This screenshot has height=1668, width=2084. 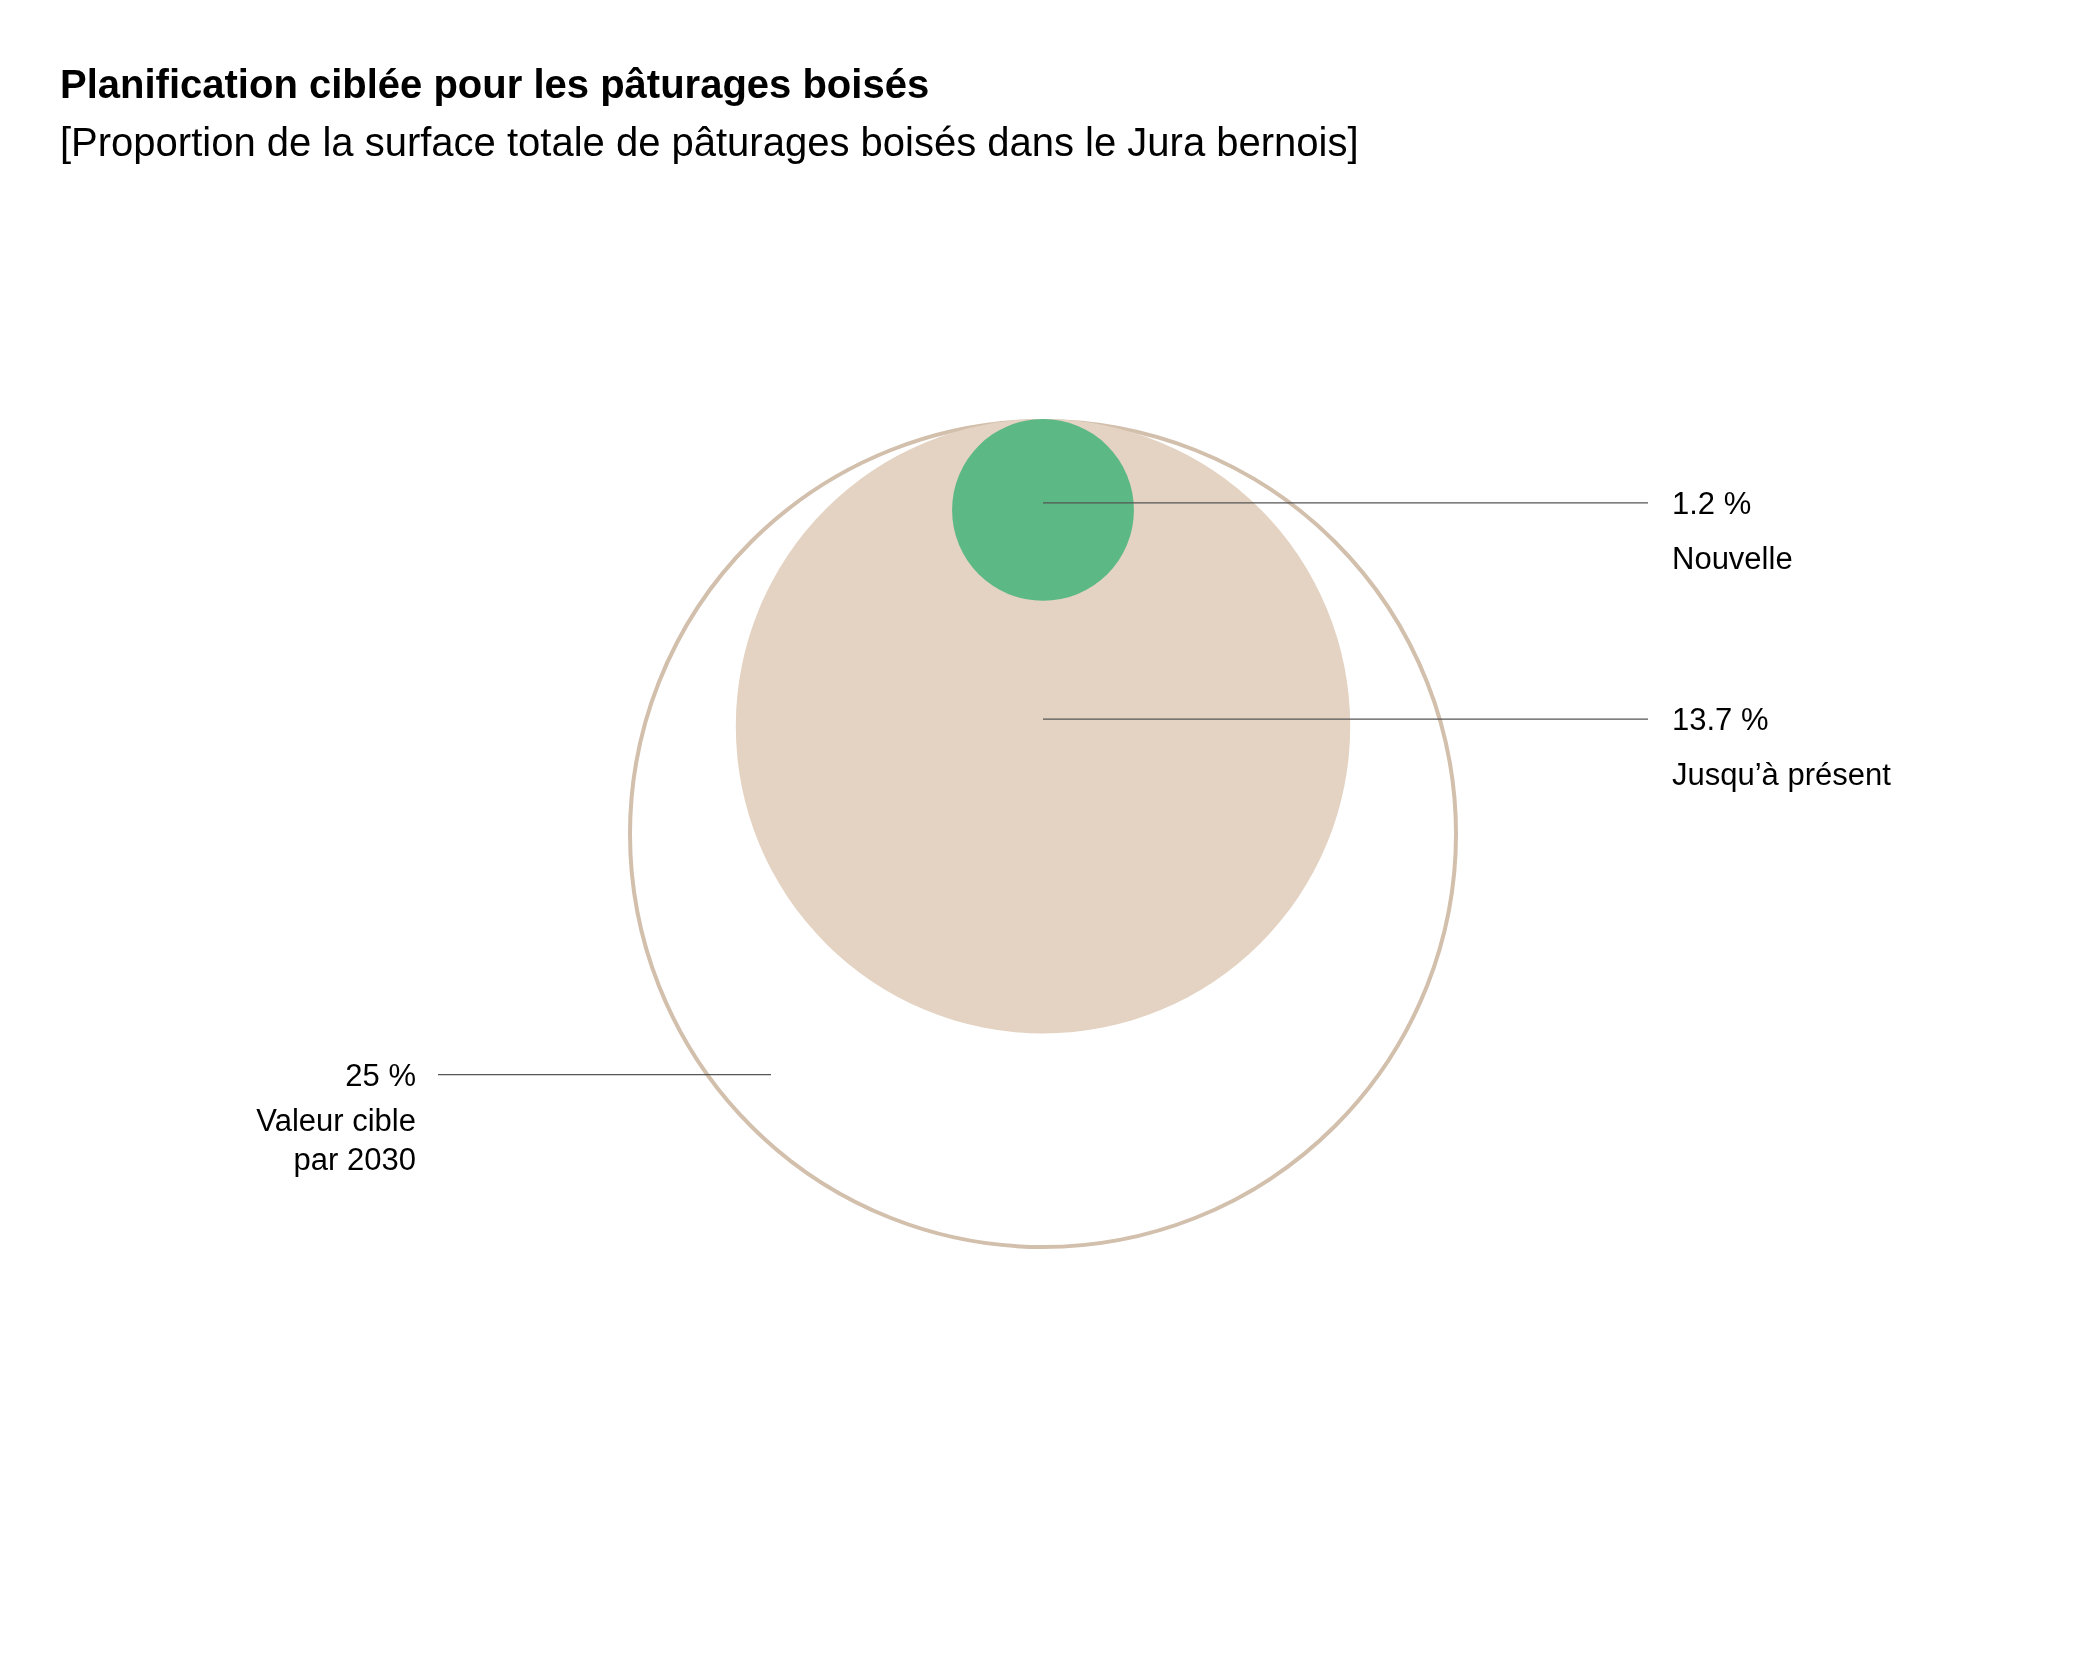 What do you see at coordinates (709, 142) in the screenshot?
I see `text: [Proportion de la surface totale de pâturages boisés dans le Jura bernois]` at bounding box center [709, 142].